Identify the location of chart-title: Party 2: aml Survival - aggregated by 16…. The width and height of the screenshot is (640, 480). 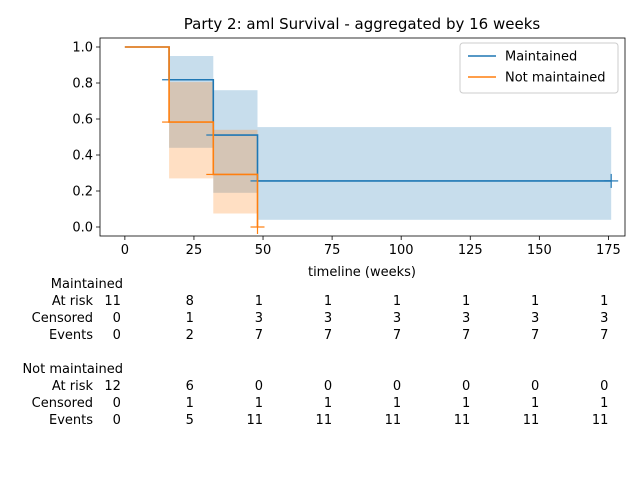
(362, 24).